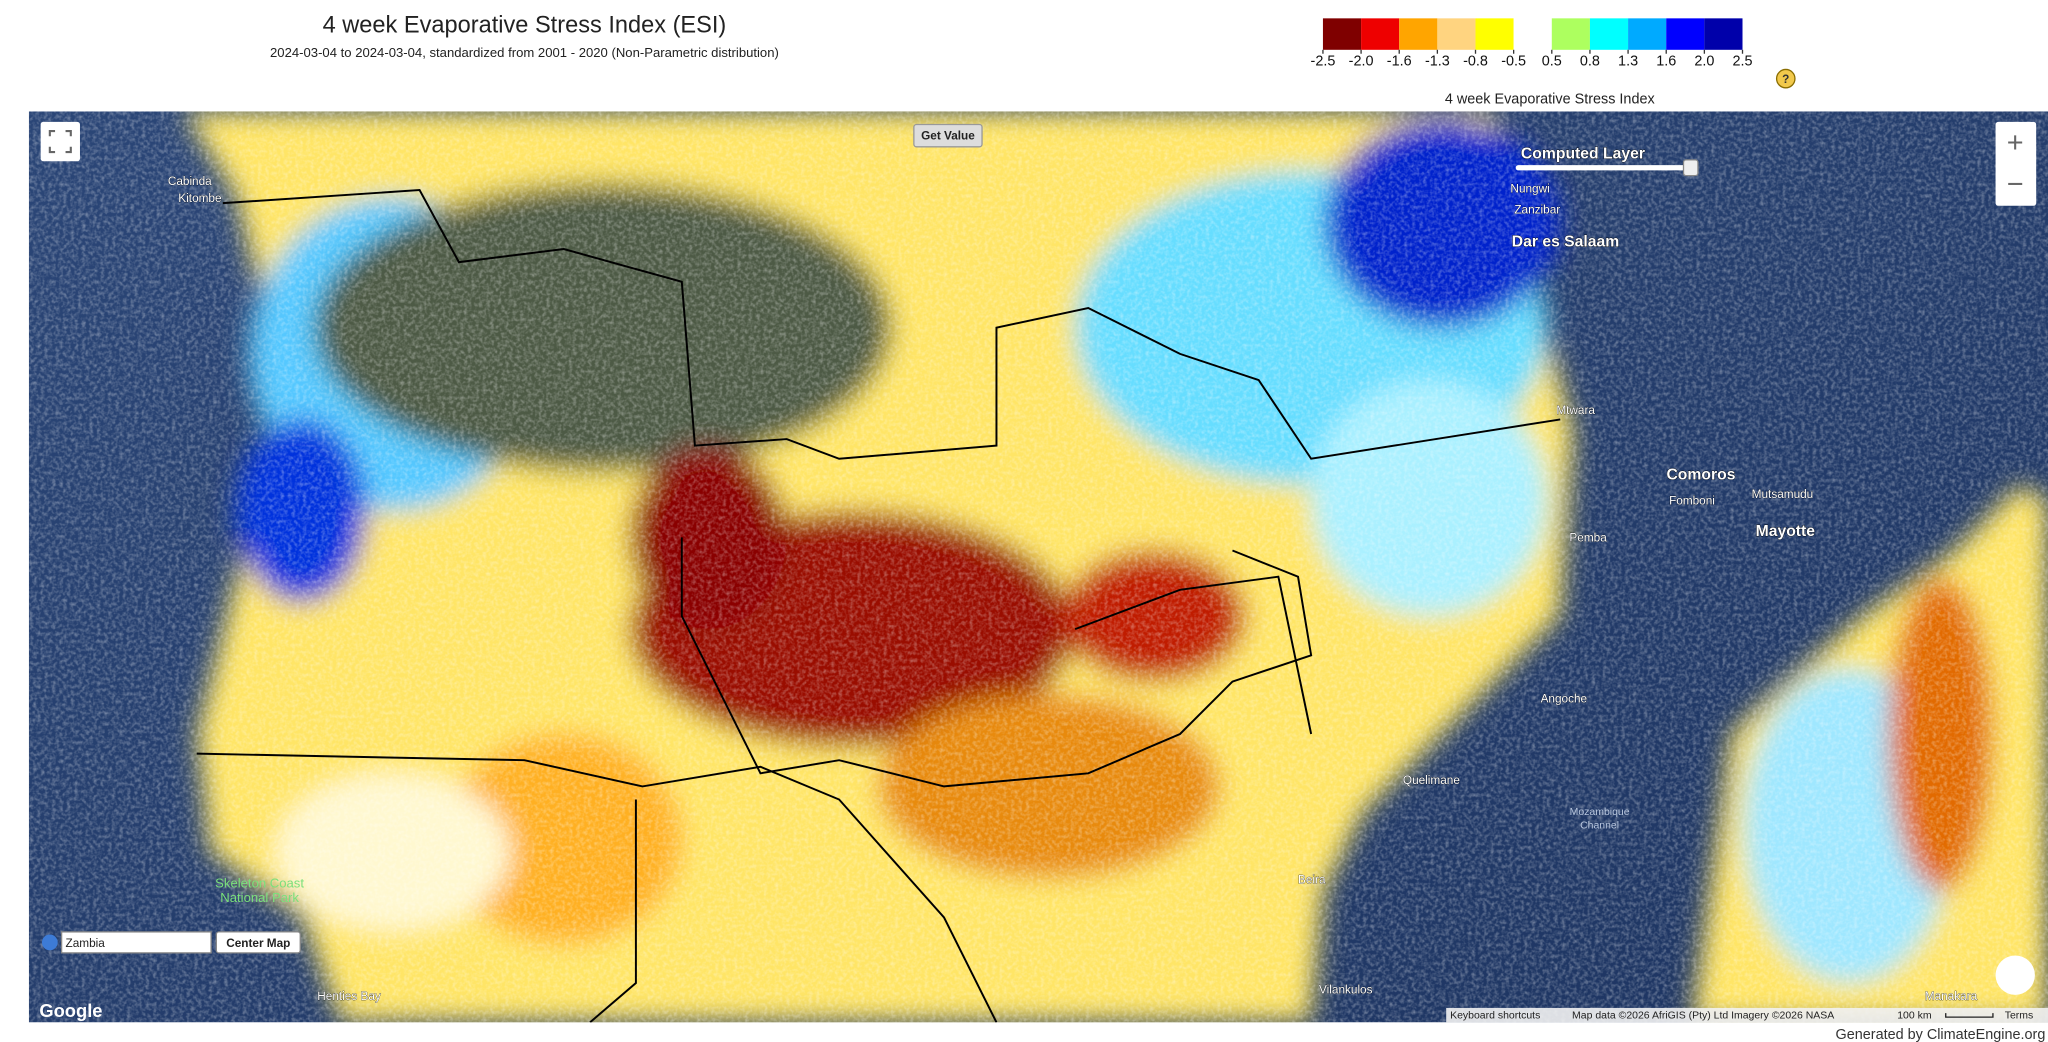  Describe the element at coordinates (1537, 210) in the screenshot. I see `place-label: Zanzibar` at that location.